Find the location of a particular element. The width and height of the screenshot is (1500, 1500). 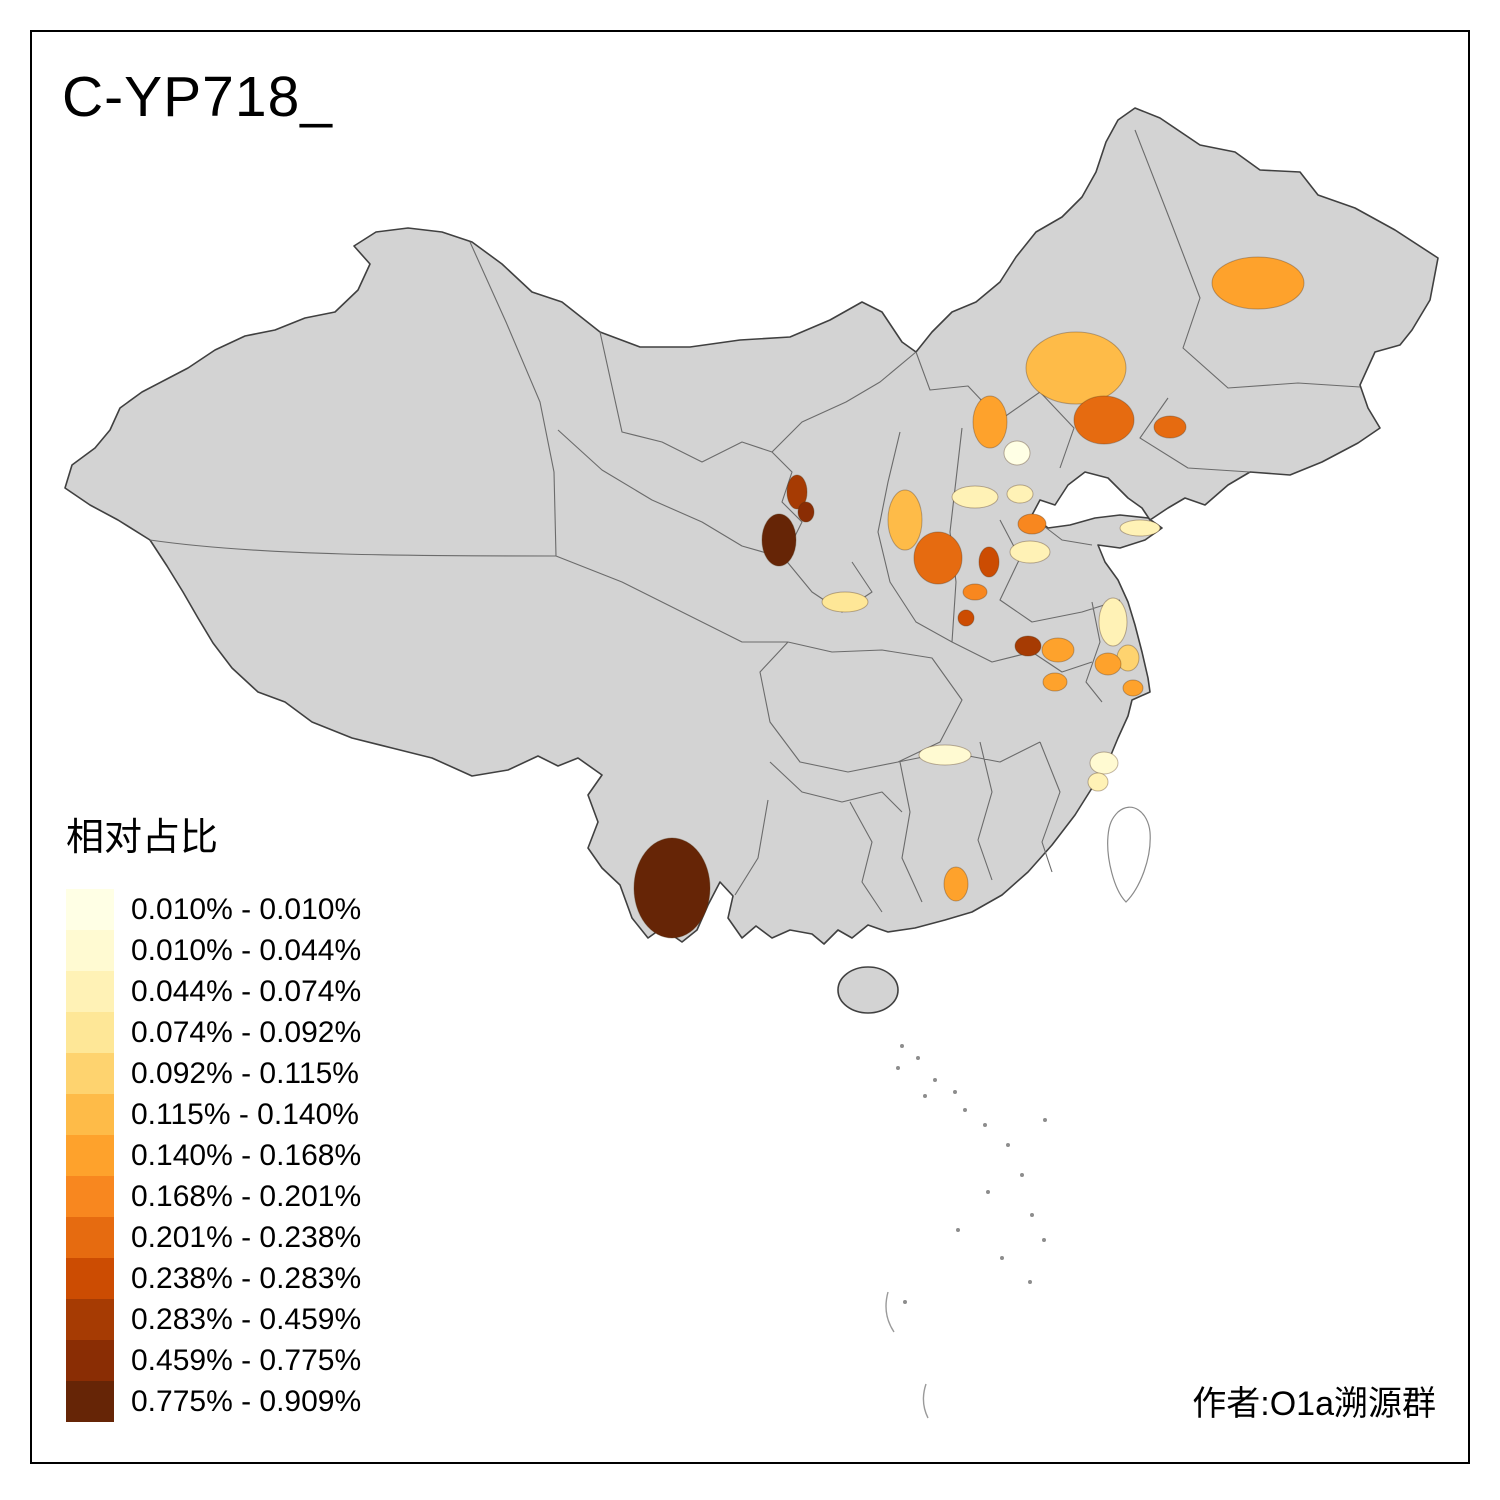

legend-row: 0.092% - 0.115% is located at coordinates (213, 1073).